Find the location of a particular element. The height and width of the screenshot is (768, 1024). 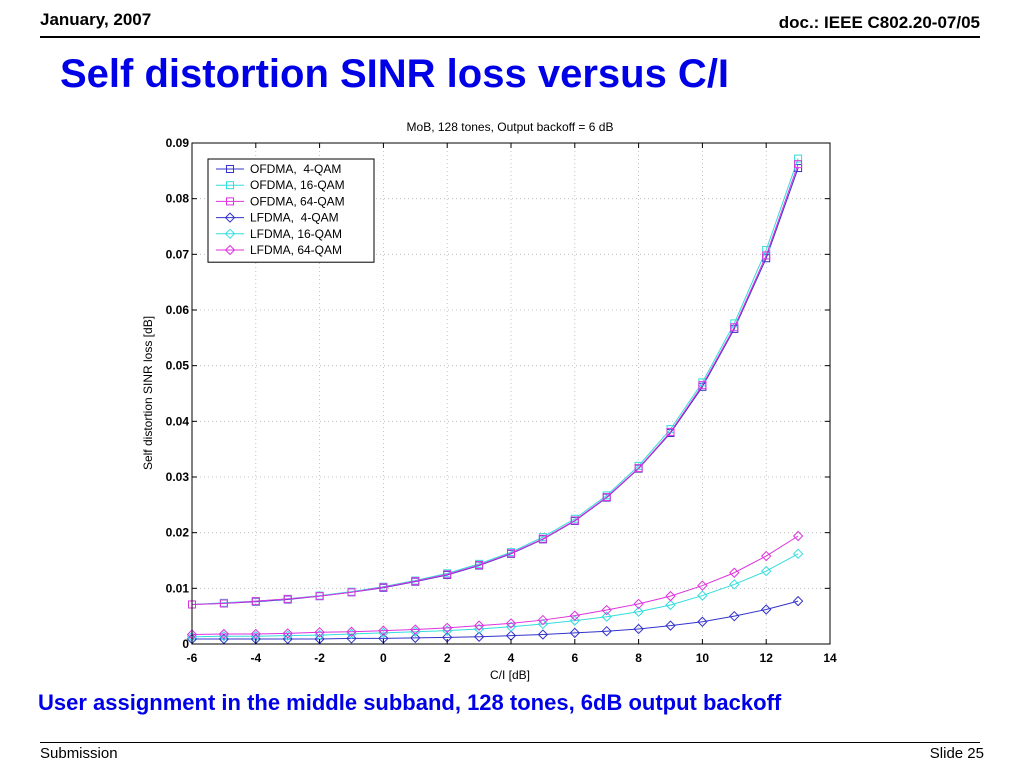

y-tick-label: 0.08 is located at coordinates (178, 199).